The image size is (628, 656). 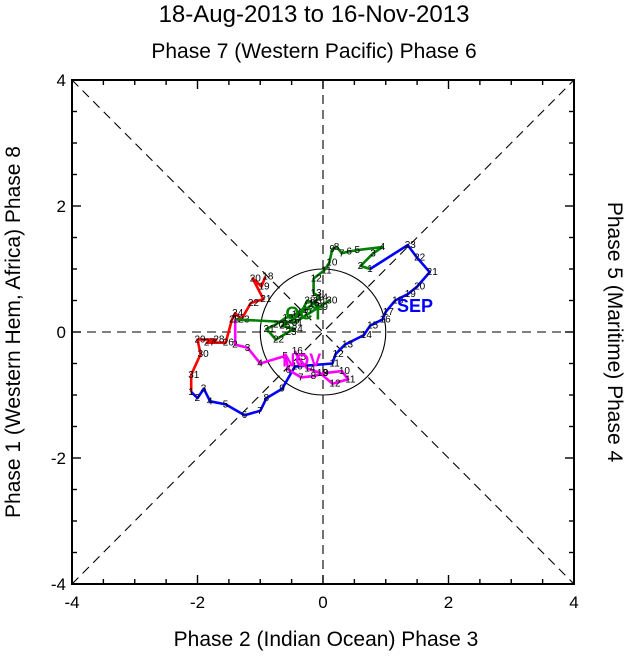 I want to click on y-axis-label-right: Phase 5 (Maritime) Phase 4, so click(x=614, y=332).